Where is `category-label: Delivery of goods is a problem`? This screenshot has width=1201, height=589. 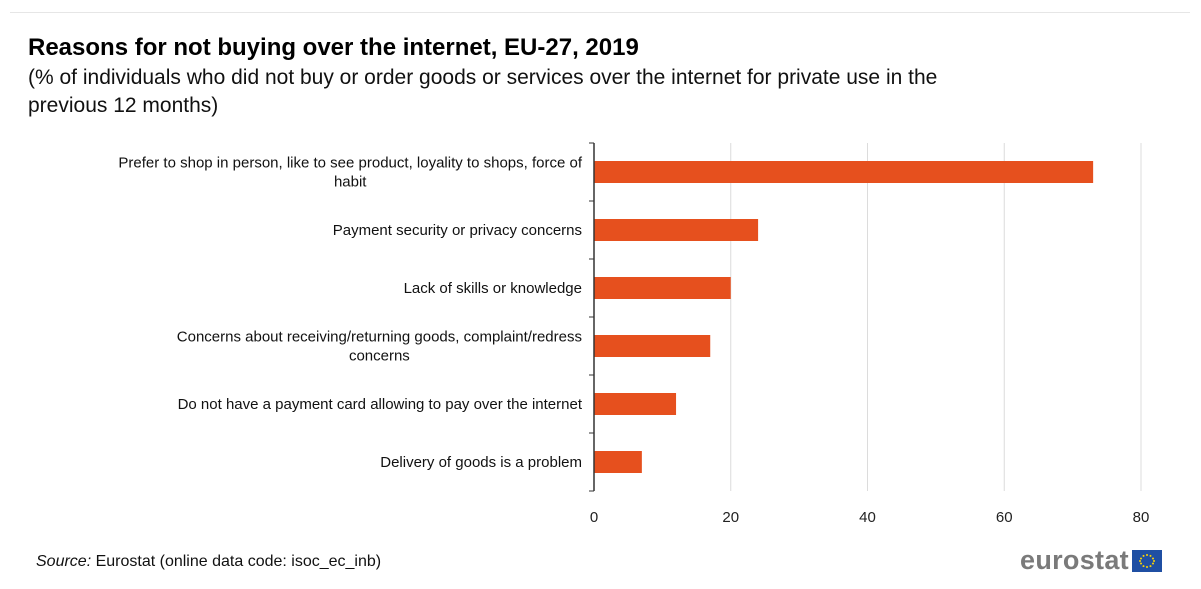
category-label: Delivery of goods is a problem is located at coordinates (481, 462).